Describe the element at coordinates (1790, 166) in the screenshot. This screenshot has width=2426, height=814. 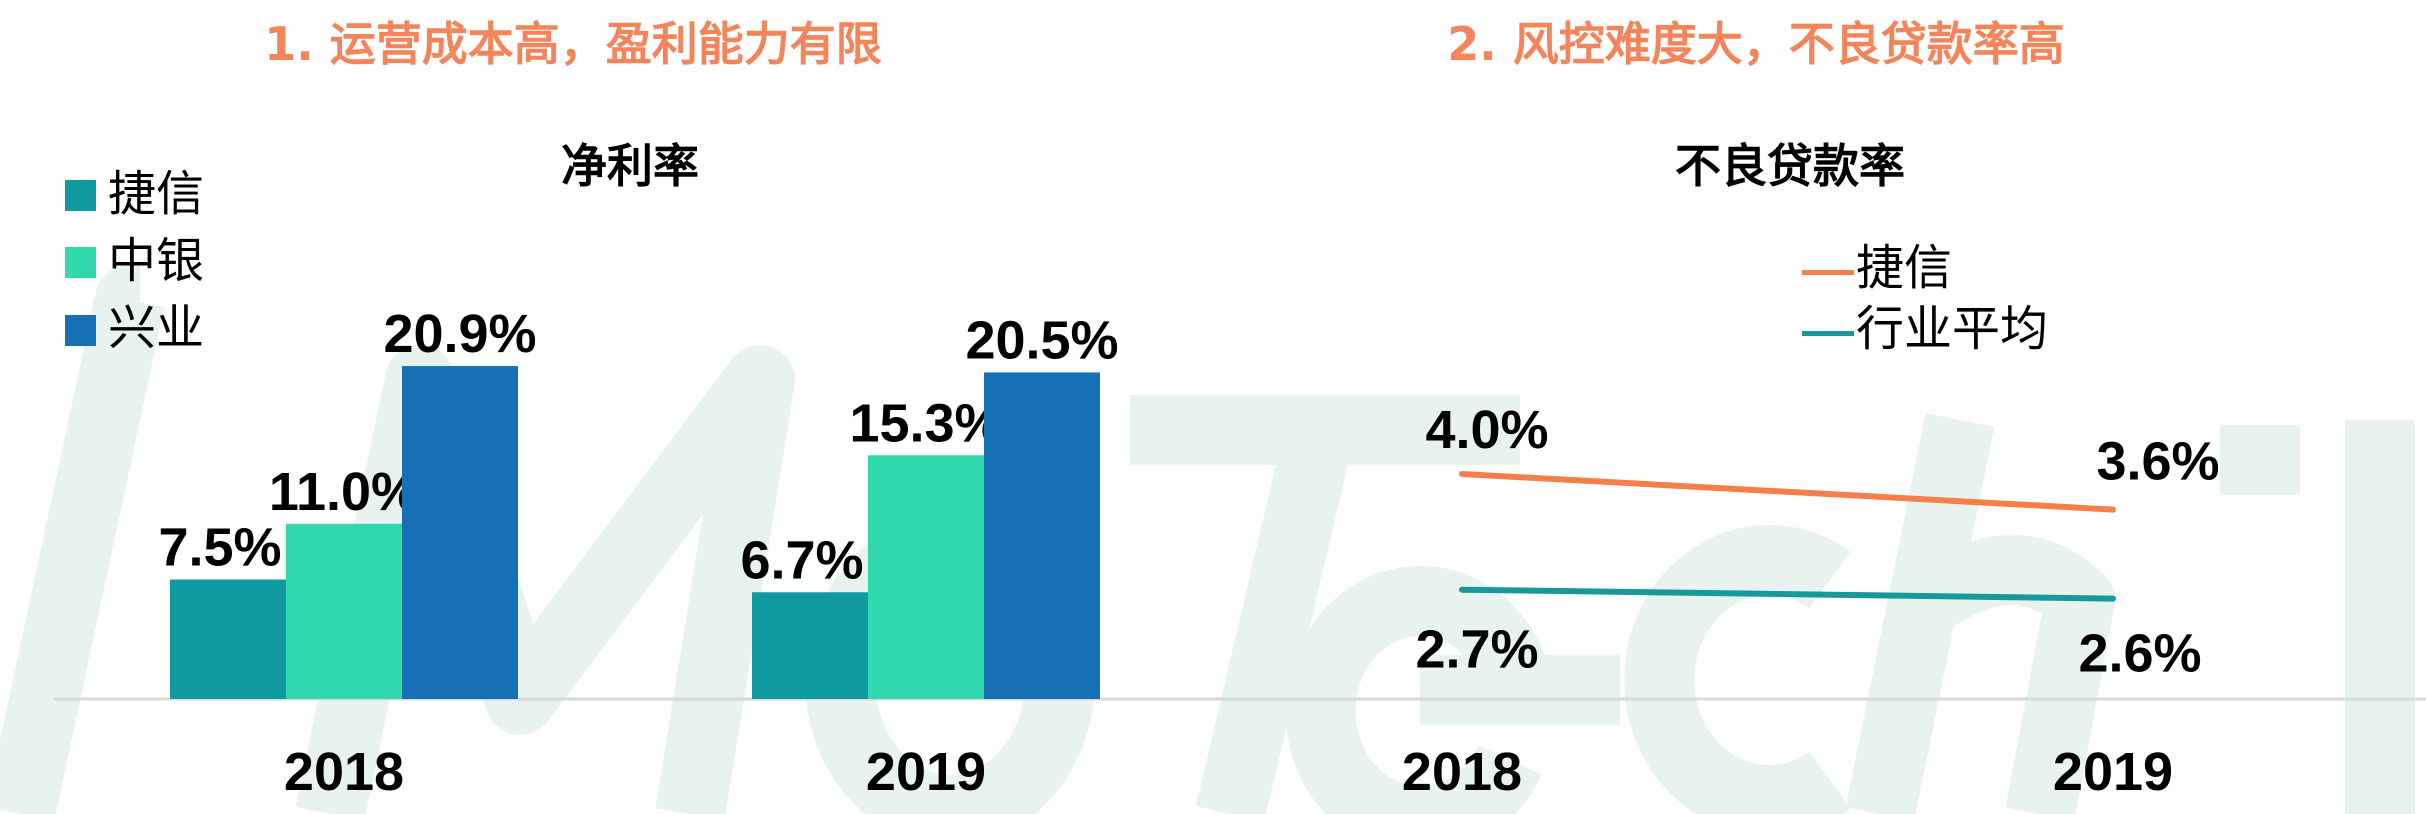
I see `line-chart-title: 不良贷款率` at that location.